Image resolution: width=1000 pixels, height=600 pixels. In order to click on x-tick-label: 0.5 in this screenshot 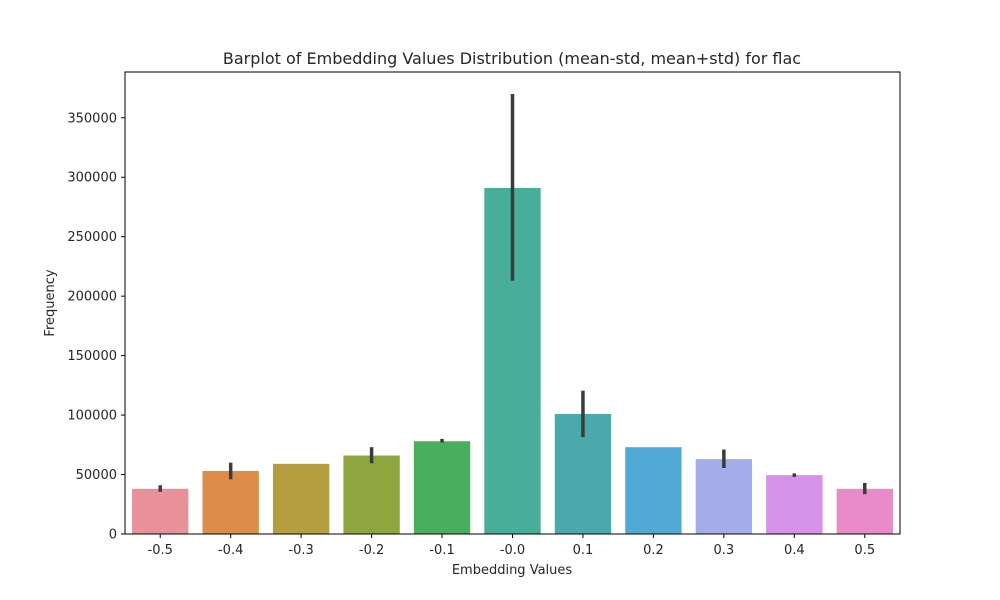, I will do `click(864, 550)`.